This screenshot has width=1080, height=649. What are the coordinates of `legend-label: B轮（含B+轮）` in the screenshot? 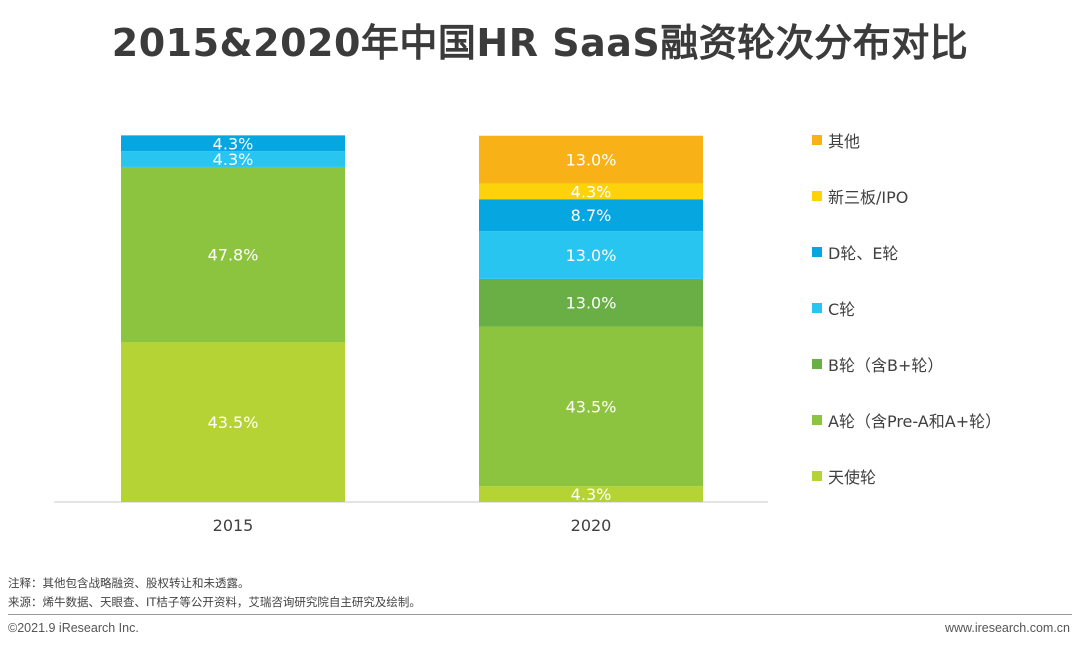 It's located at (886, 365).